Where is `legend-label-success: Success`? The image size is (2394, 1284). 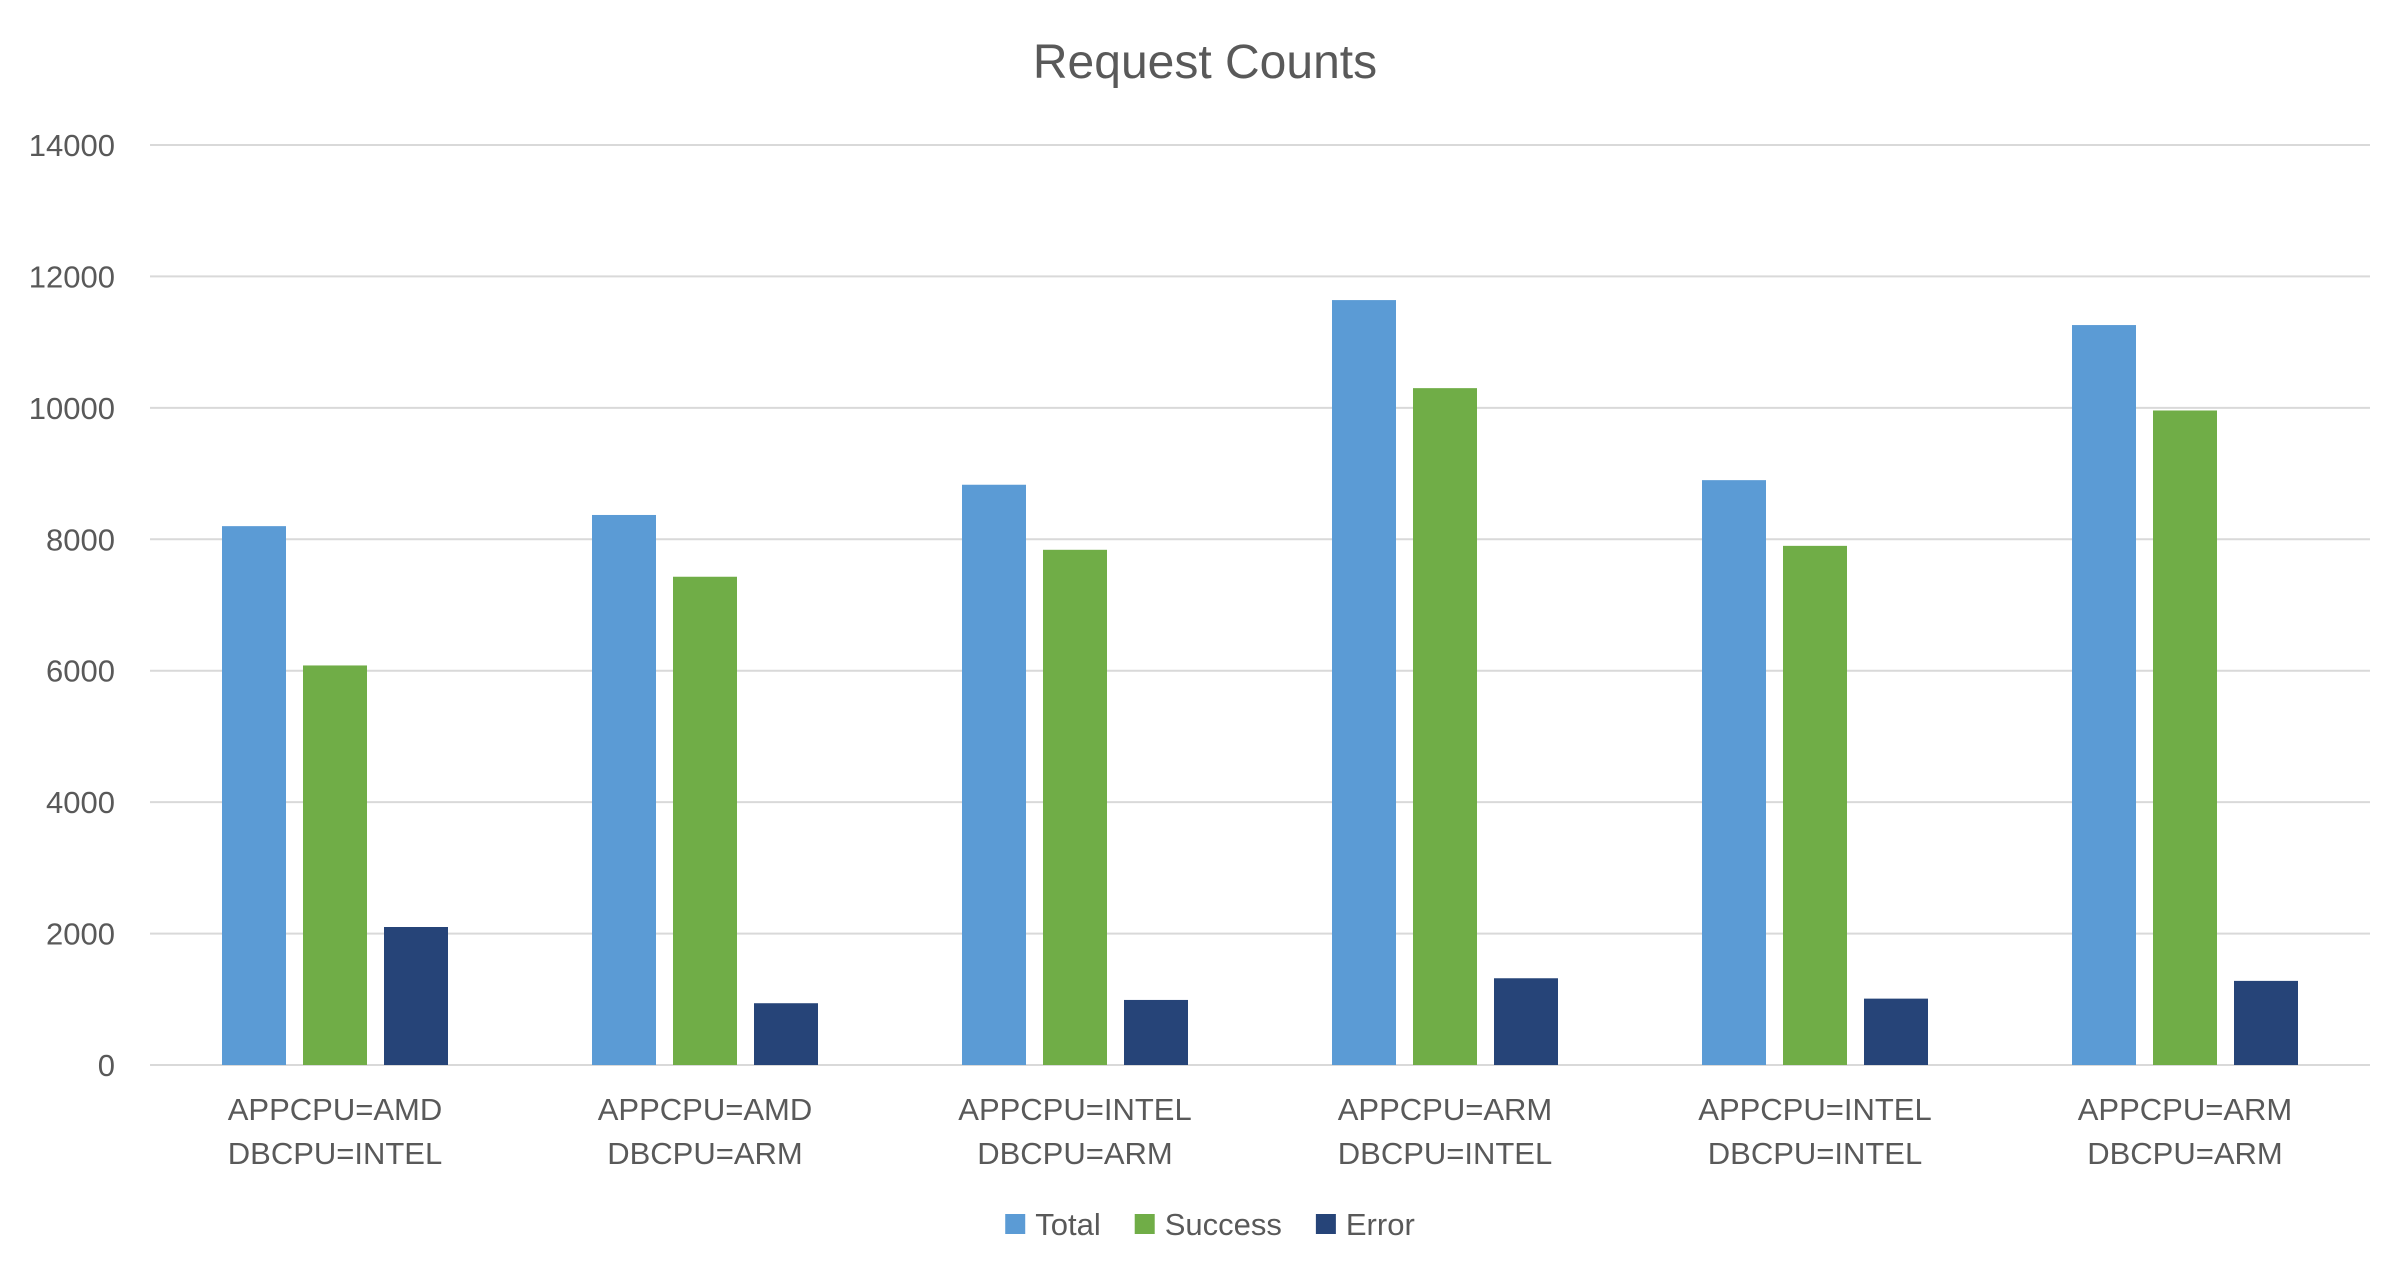
legend-label-success: Success is located at coordinates (1223, 1224).